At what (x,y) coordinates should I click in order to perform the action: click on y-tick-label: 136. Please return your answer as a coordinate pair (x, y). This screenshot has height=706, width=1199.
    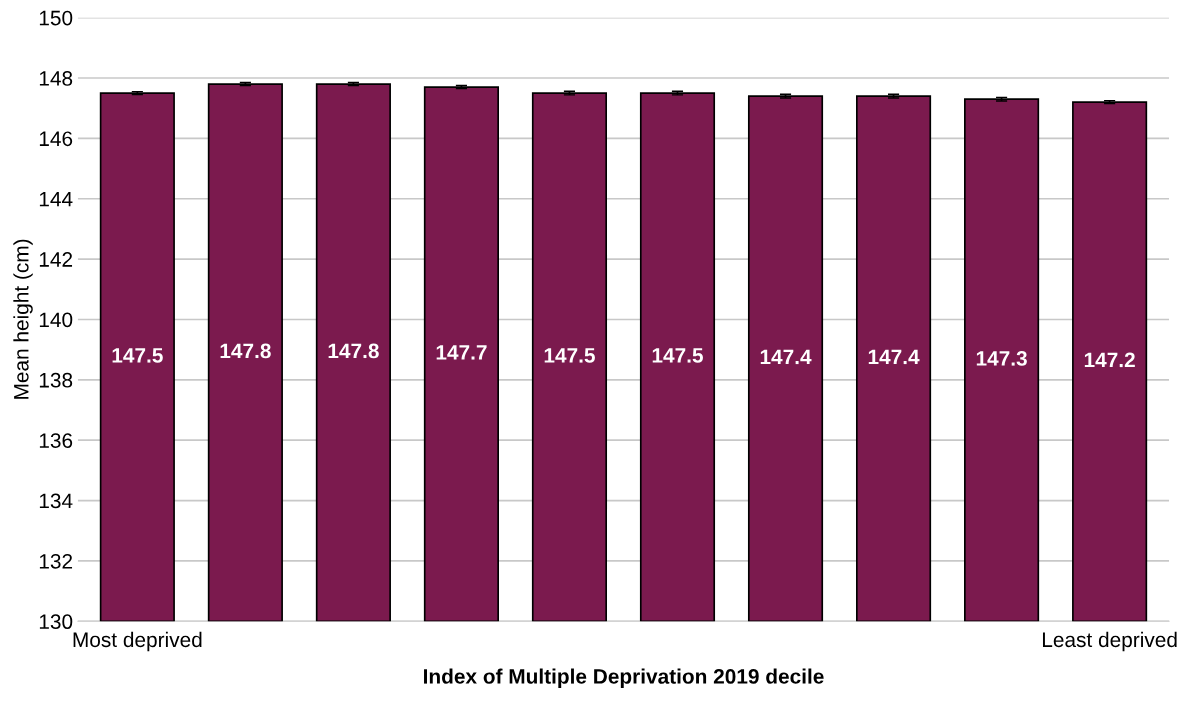
    Looking at the image, I should click on (56, 440).